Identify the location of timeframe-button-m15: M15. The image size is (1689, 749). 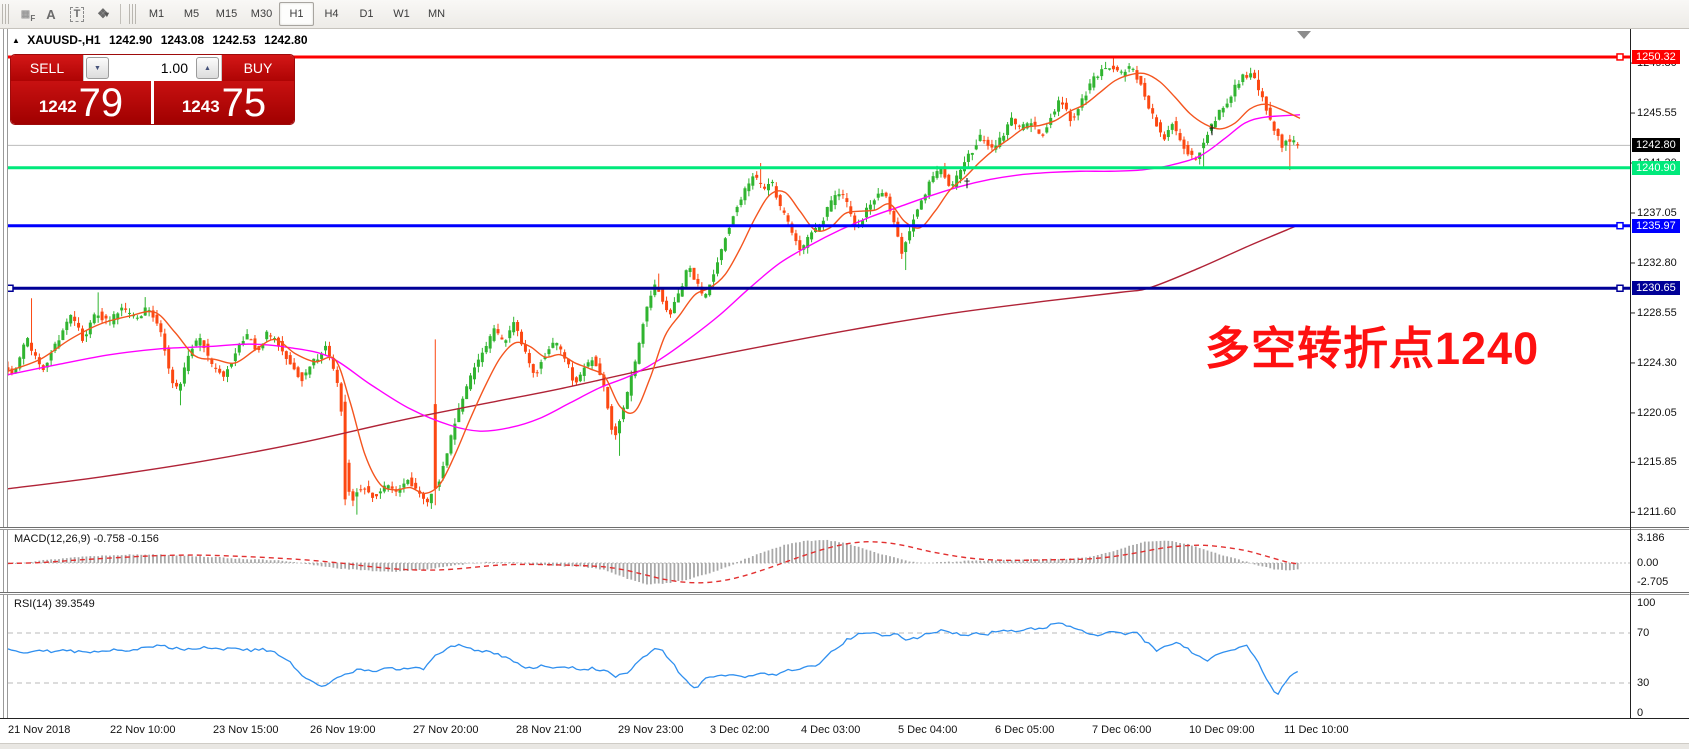
(226, 14).